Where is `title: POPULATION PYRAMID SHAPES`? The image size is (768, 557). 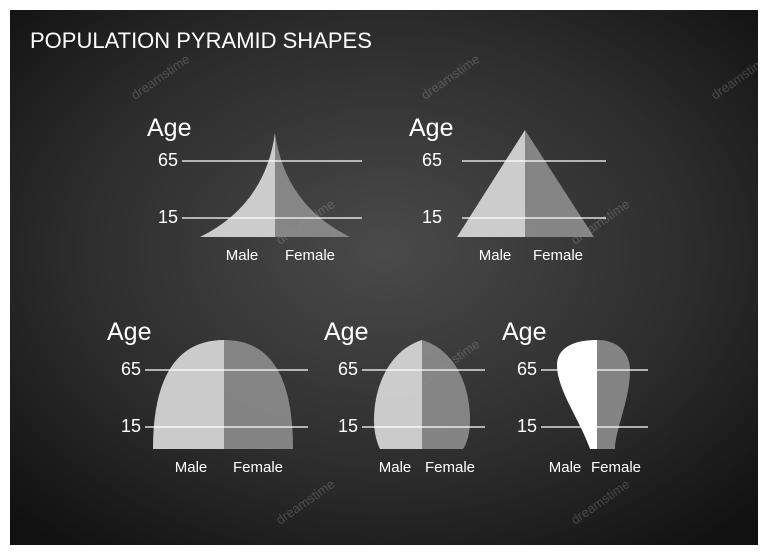 title: POPULATION PYRAMID SHAPES is located at coordinates (201, 40).